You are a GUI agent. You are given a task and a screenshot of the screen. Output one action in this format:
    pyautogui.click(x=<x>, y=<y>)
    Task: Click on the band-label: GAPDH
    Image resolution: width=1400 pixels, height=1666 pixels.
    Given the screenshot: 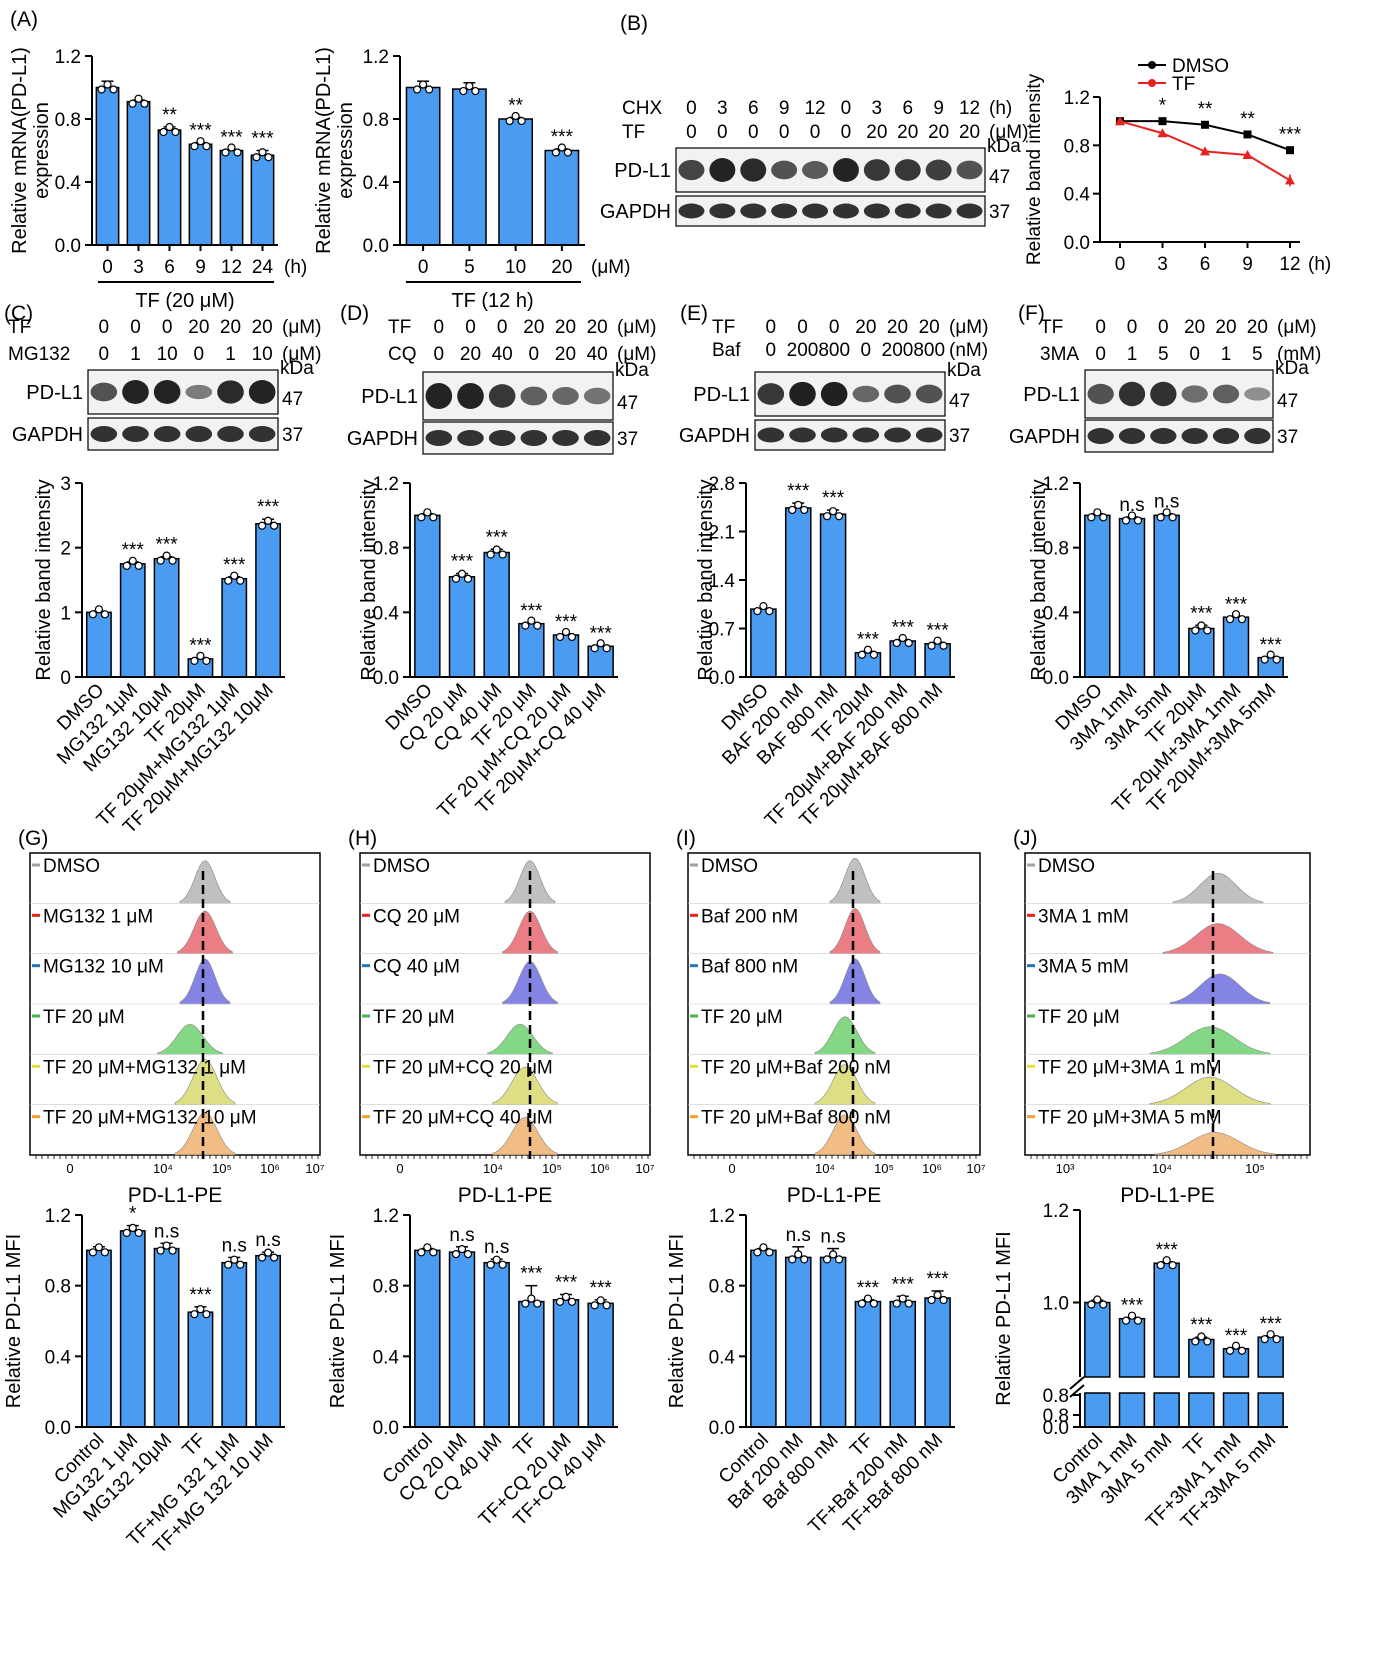 What is the action you would take?
    pyautogui.click(x=47, y=435)
    